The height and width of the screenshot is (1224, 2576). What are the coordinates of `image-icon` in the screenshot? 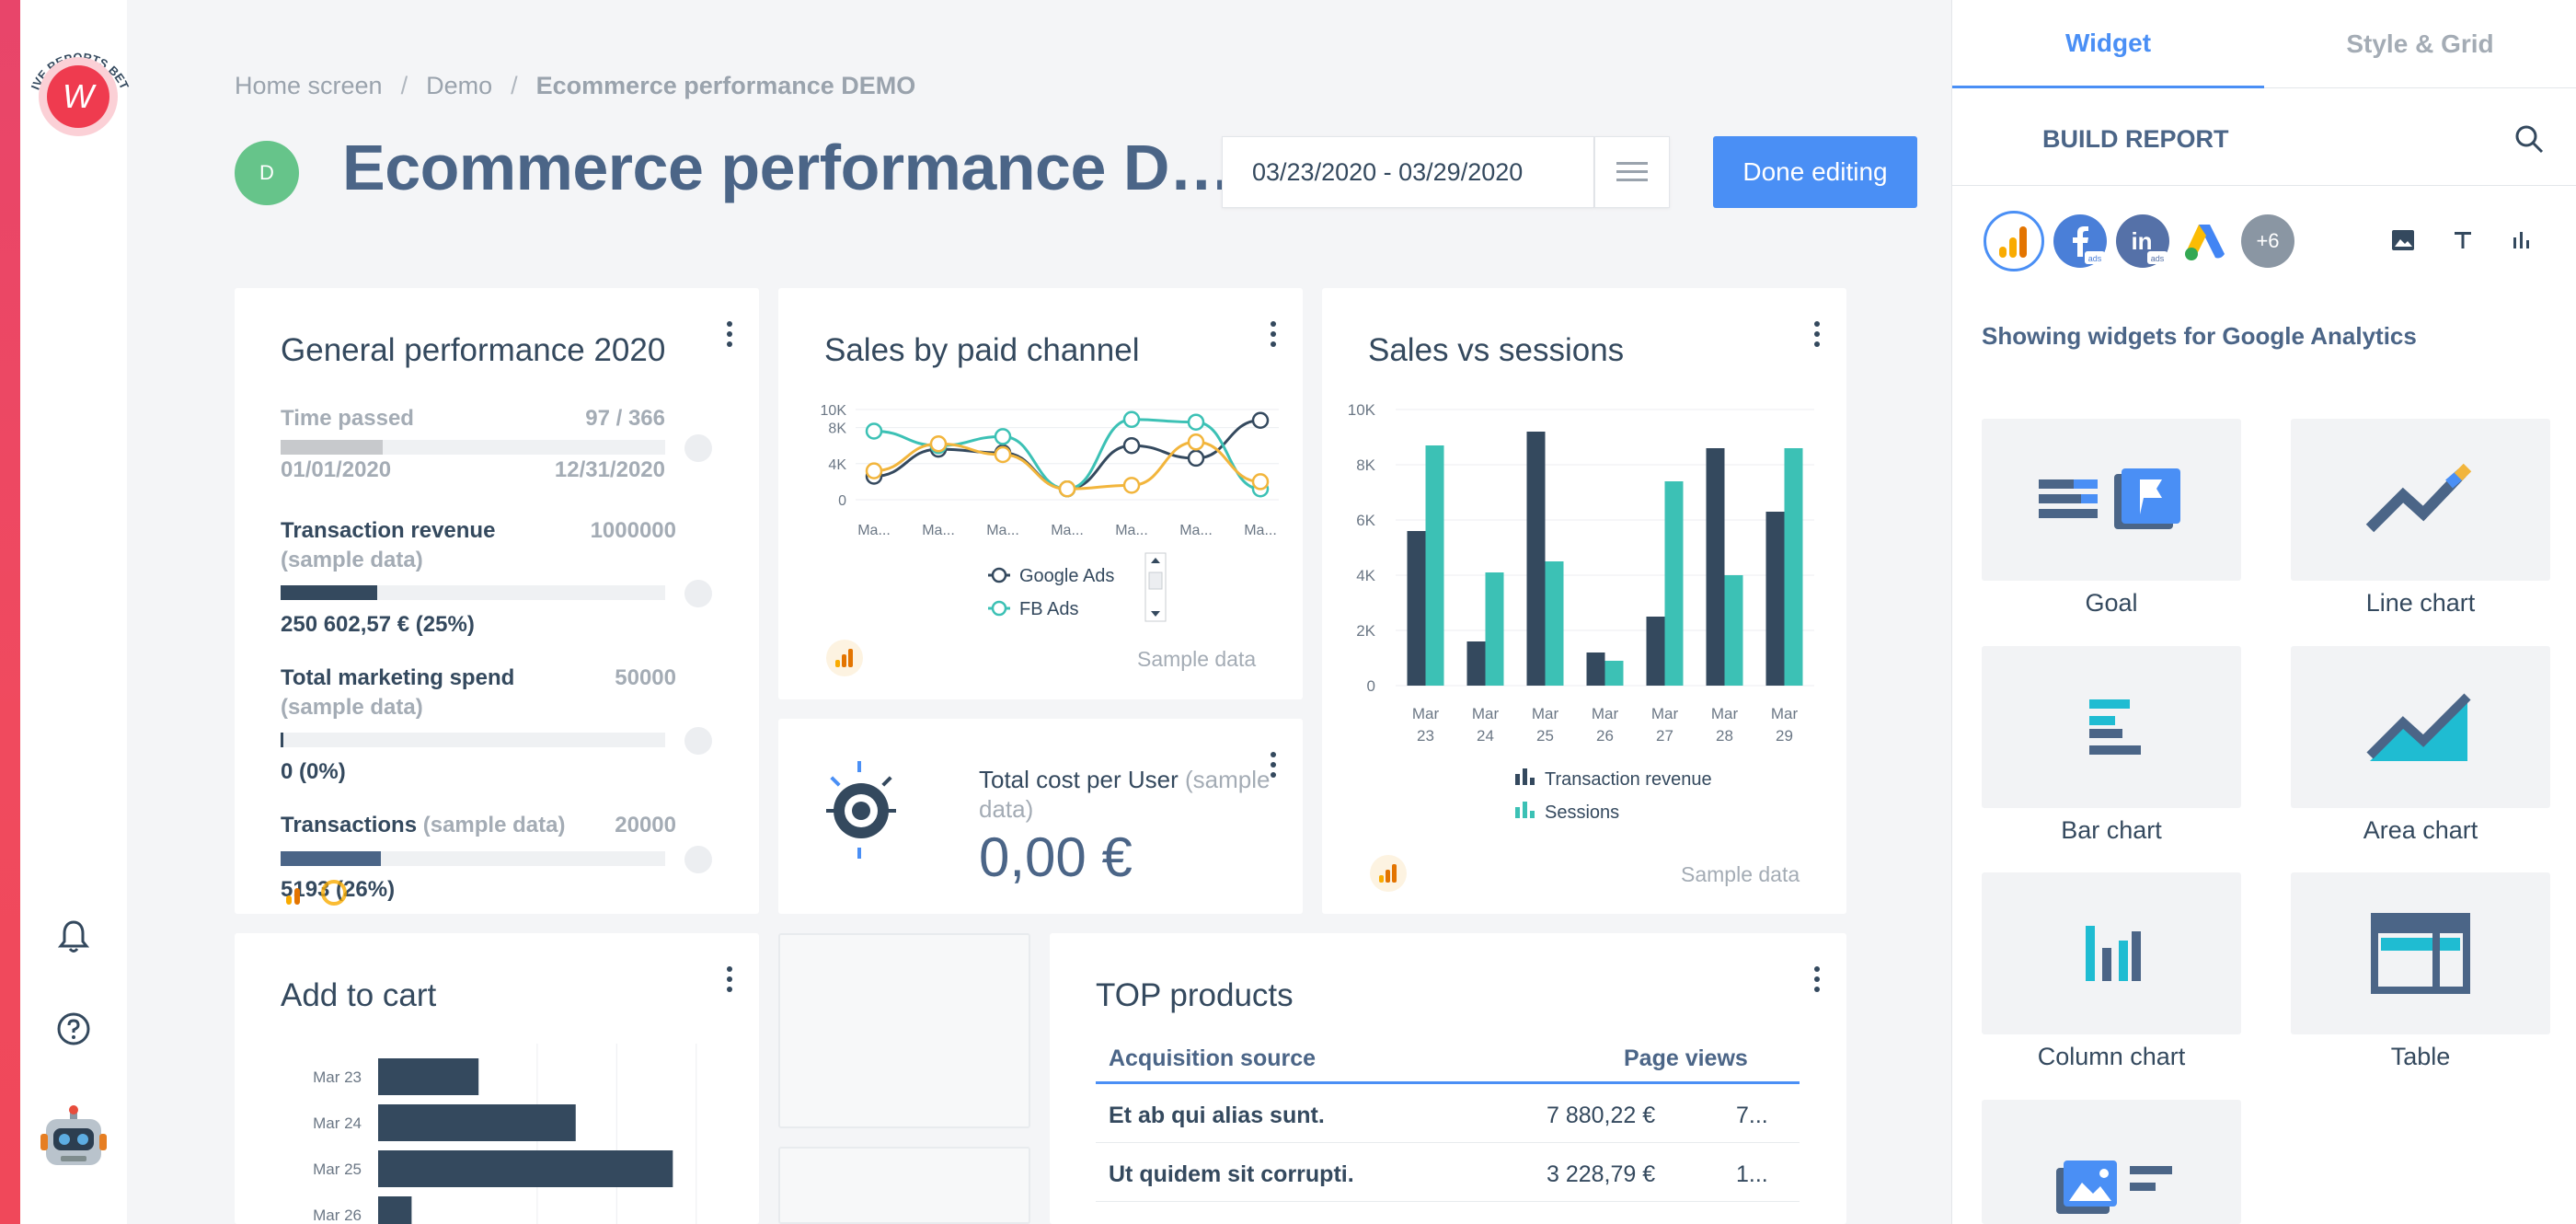 It's located at (2403, 240).